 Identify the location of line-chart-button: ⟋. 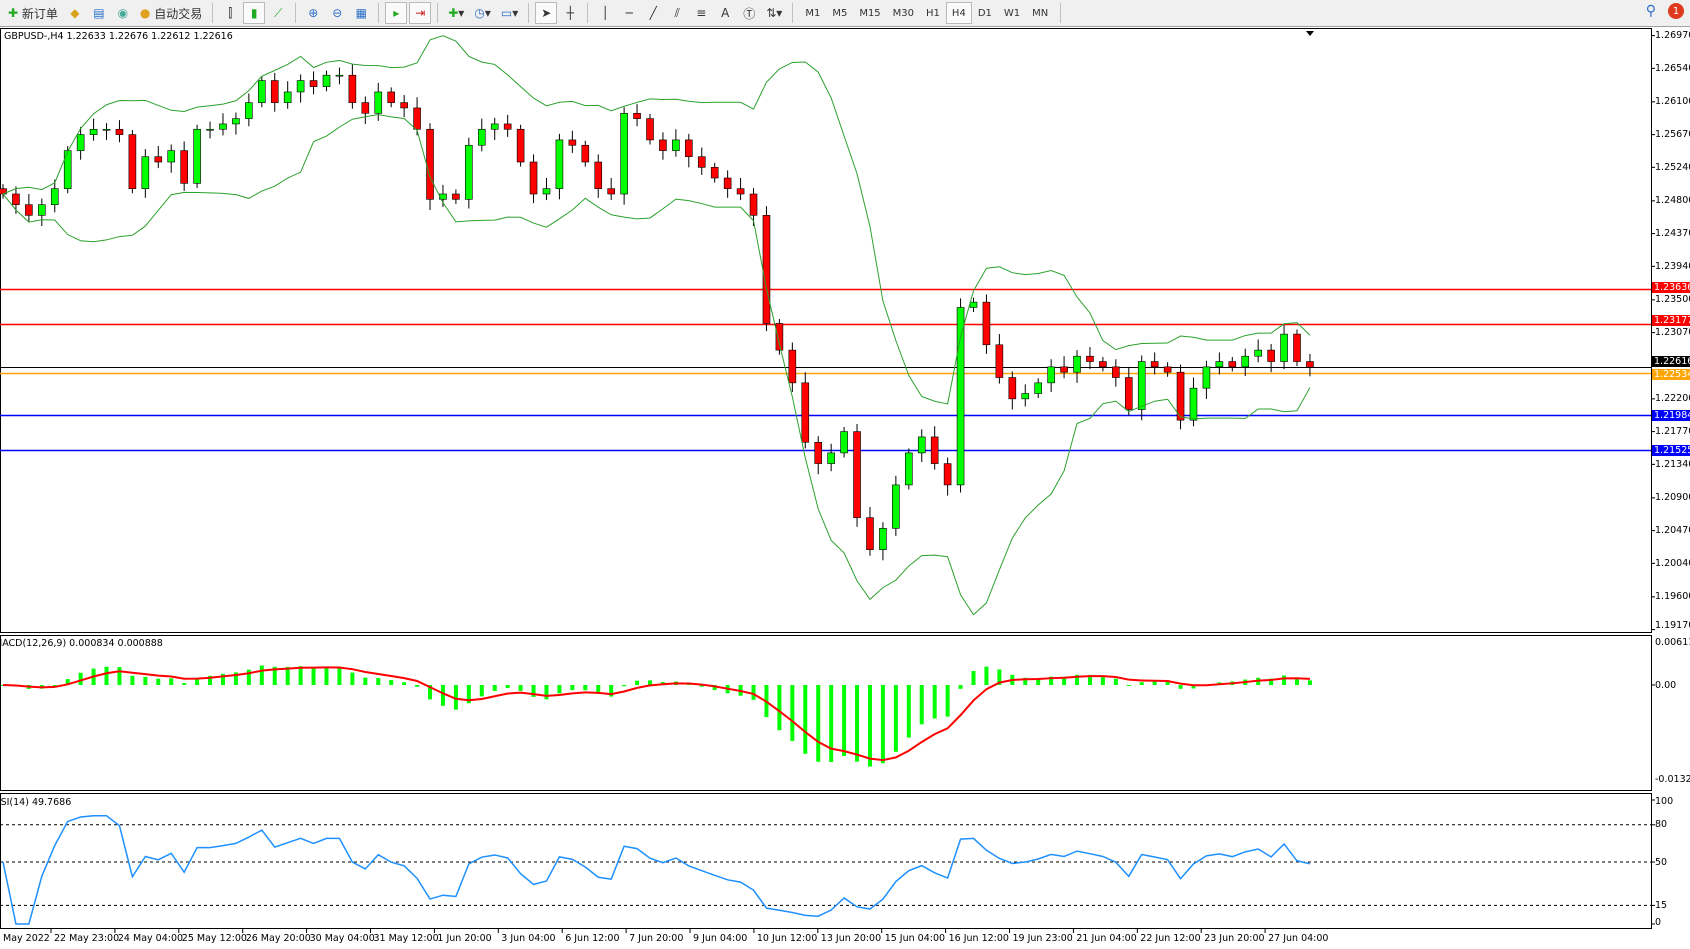
(278, 13).